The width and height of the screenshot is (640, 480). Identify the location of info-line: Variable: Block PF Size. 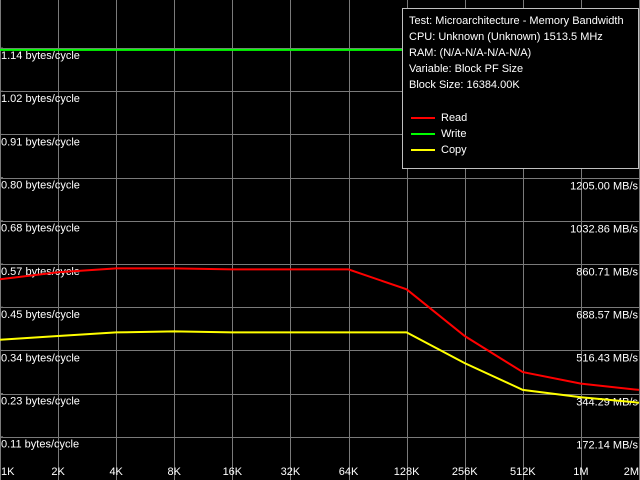
(466, 69).